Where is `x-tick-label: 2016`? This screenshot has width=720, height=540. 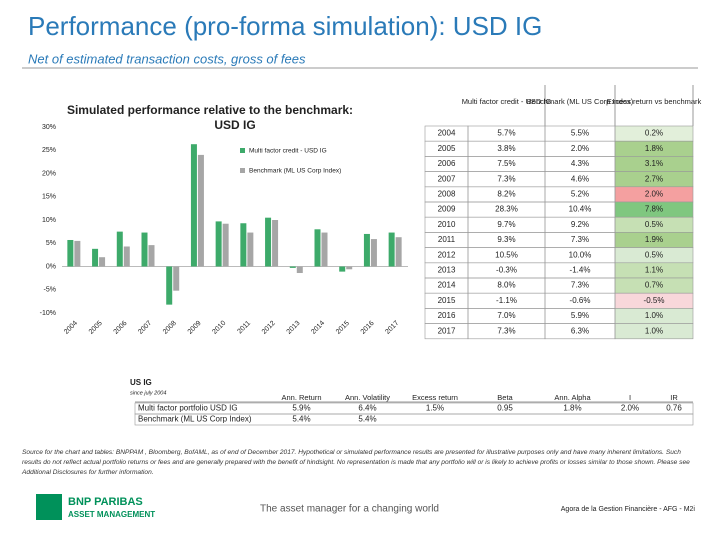 x-tick-label: 2016 is located at coordinates (368, 328).